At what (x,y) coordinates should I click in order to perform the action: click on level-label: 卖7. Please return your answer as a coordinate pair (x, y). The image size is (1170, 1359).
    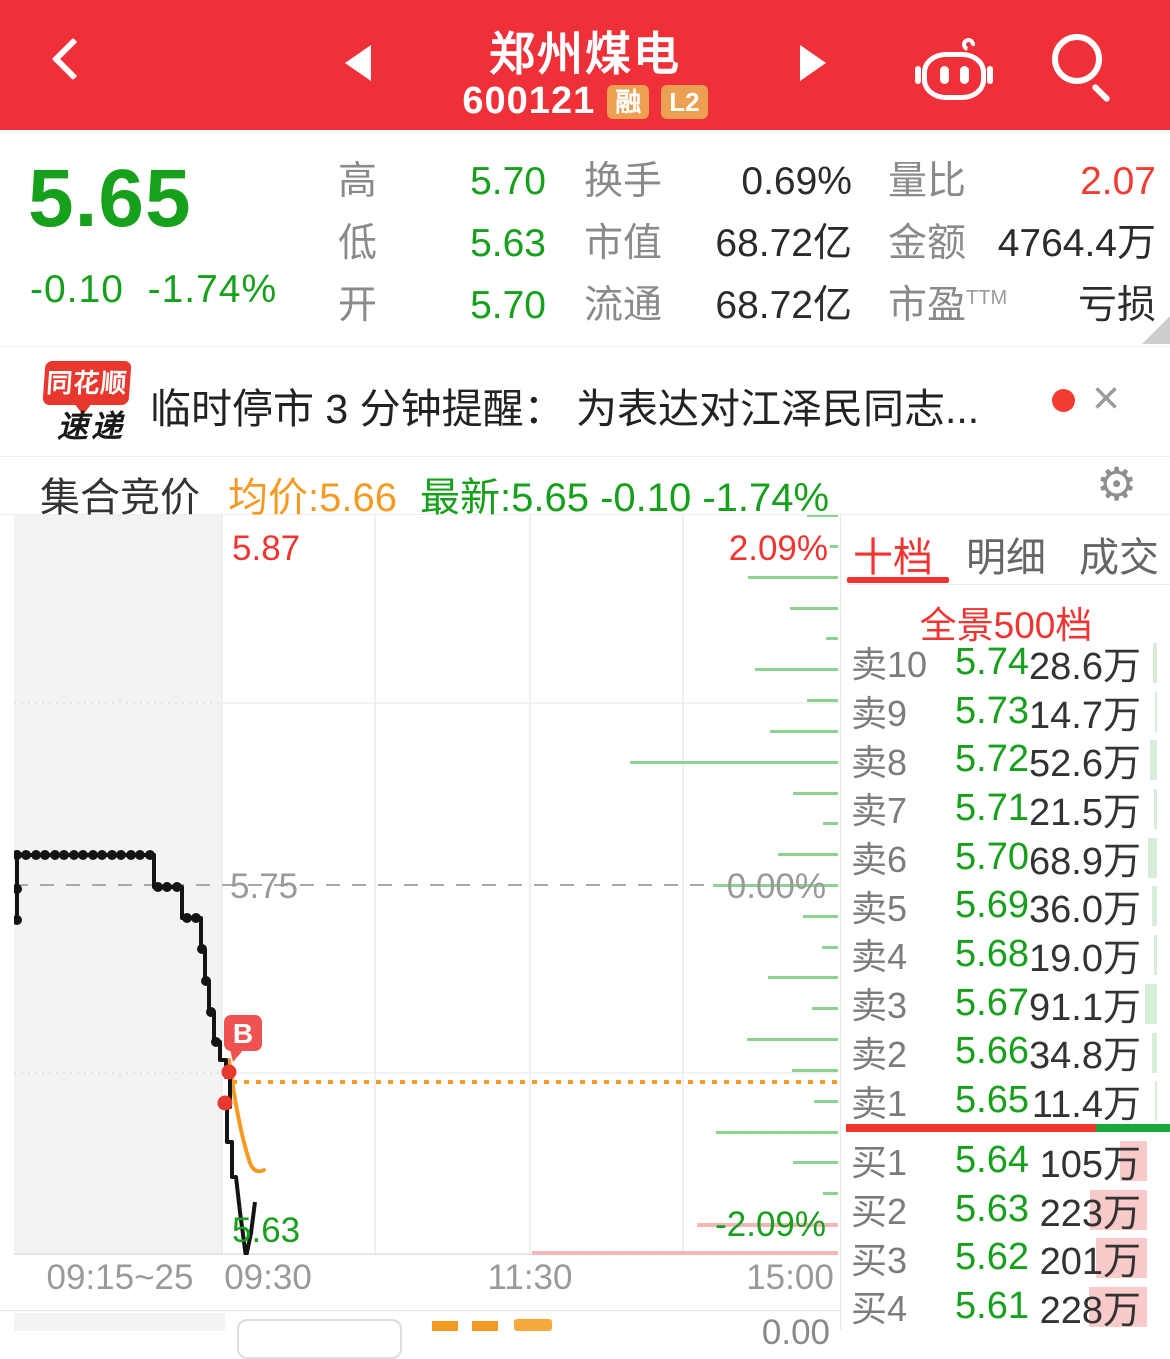
    Looking at the image, I should click on (879, 811).